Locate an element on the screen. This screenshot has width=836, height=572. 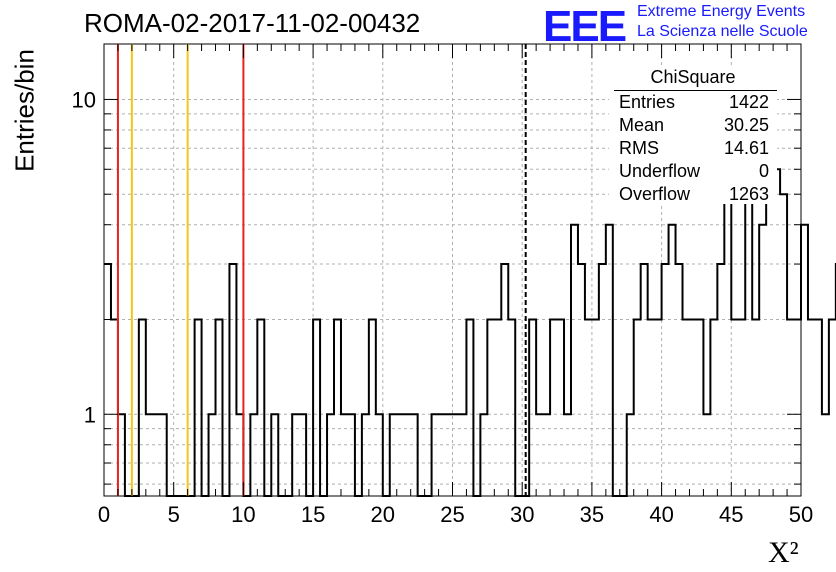
x-tick-label: 35 is located at coordinates (592, 514).